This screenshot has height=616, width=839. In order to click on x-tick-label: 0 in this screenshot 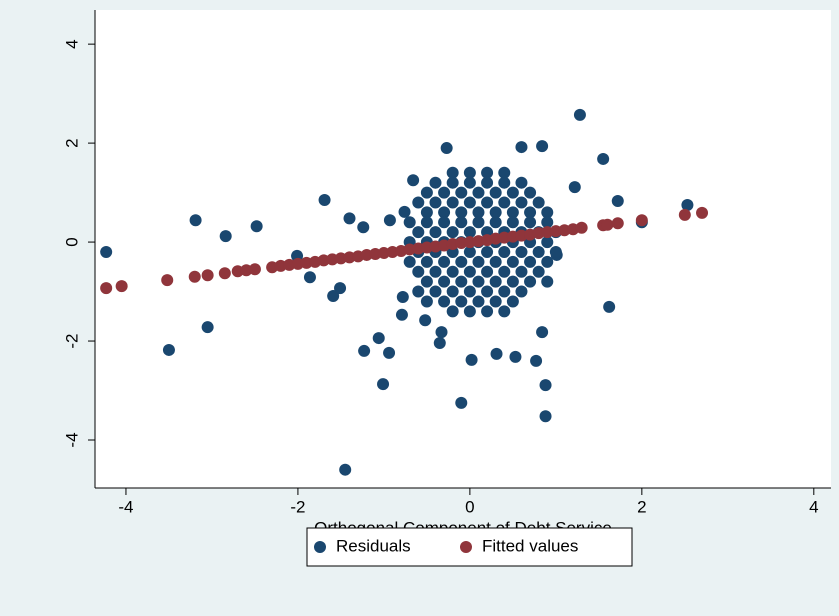, I will do `click(469, 506)`.